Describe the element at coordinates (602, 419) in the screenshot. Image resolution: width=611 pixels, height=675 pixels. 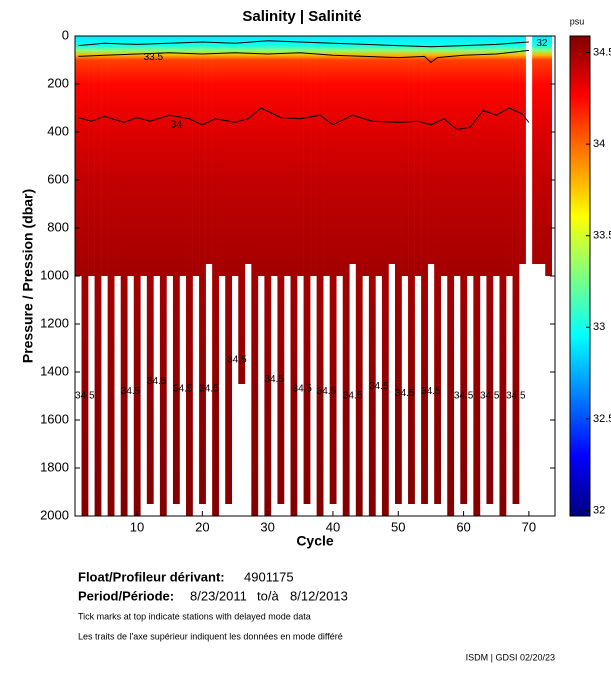
I see `colorbar-tick-label: 32.5` at that location.